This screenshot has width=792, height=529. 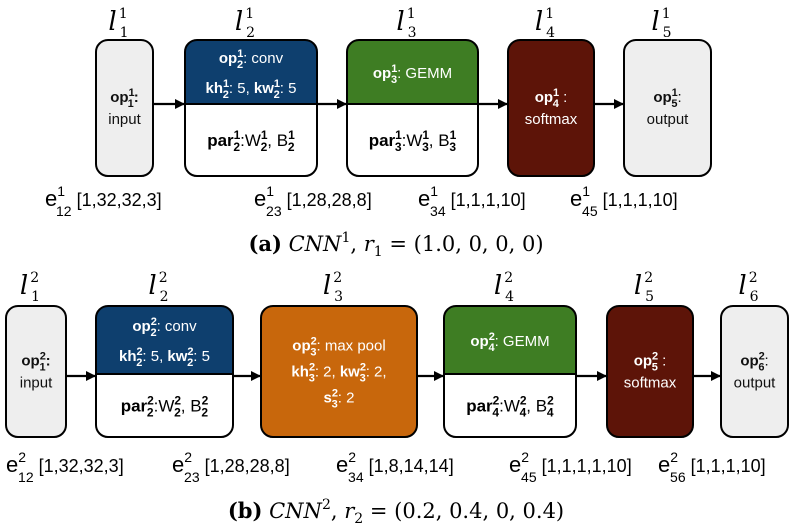 I want to click on caption-name-sup: 2, so click(x=326, y=505).